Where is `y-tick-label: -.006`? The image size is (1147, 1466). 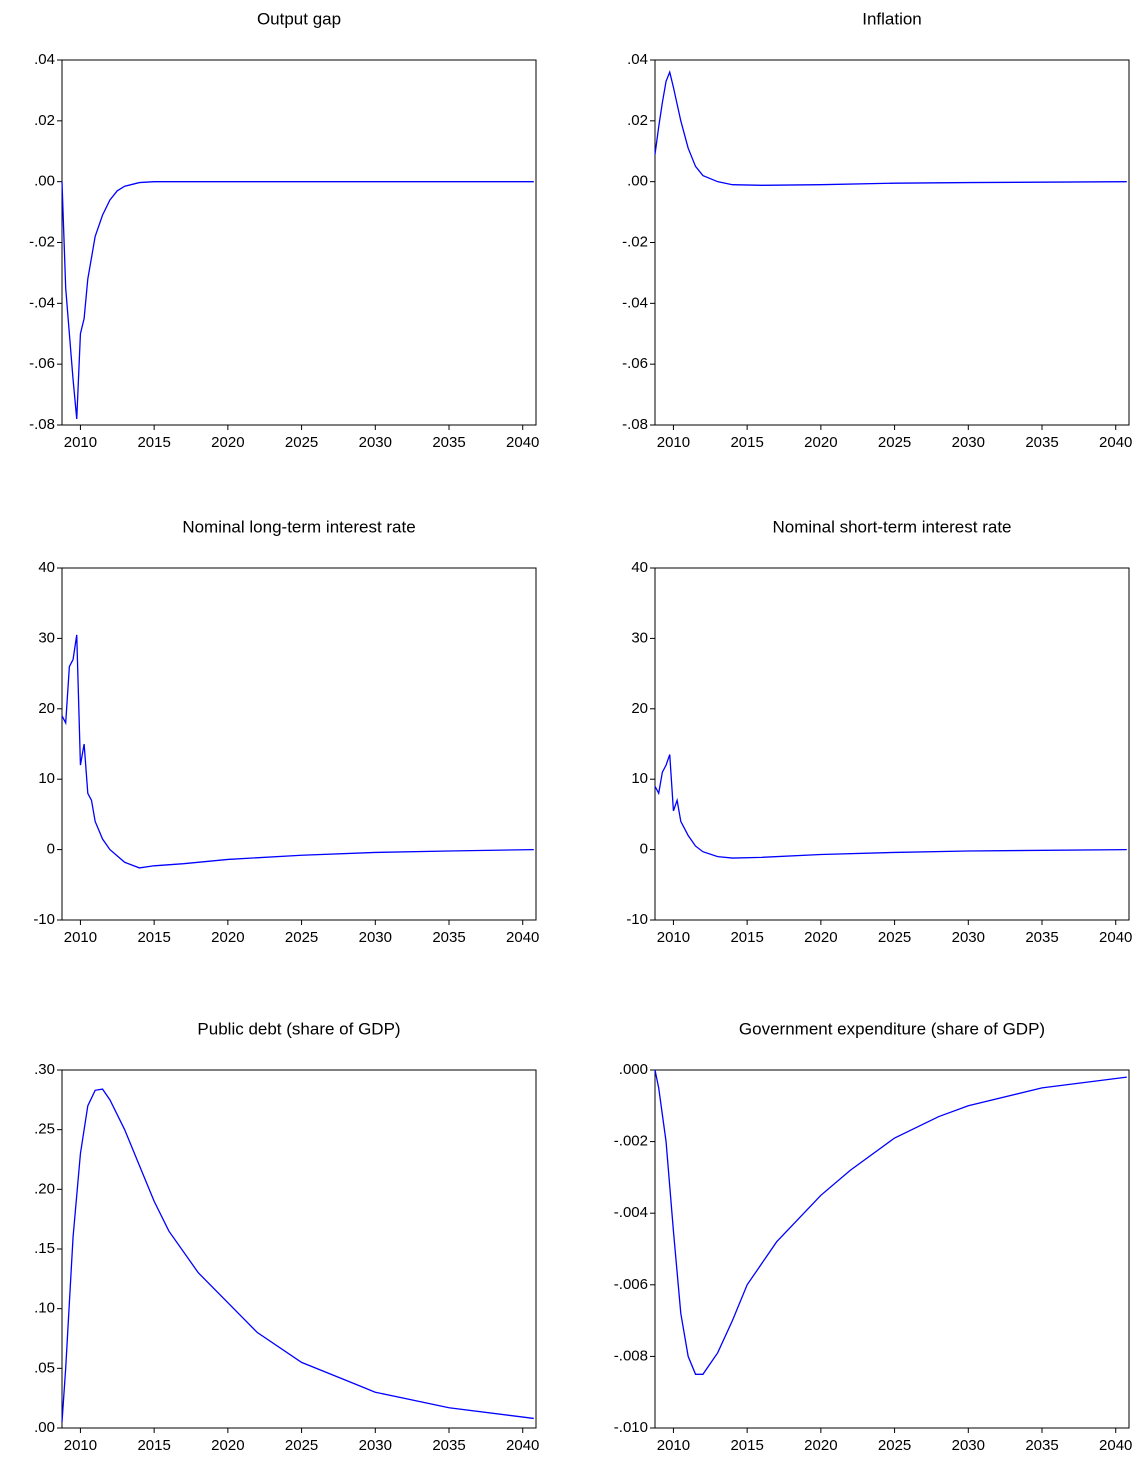 y-tick-label: -.006 is located at coordinates (631, 1284).